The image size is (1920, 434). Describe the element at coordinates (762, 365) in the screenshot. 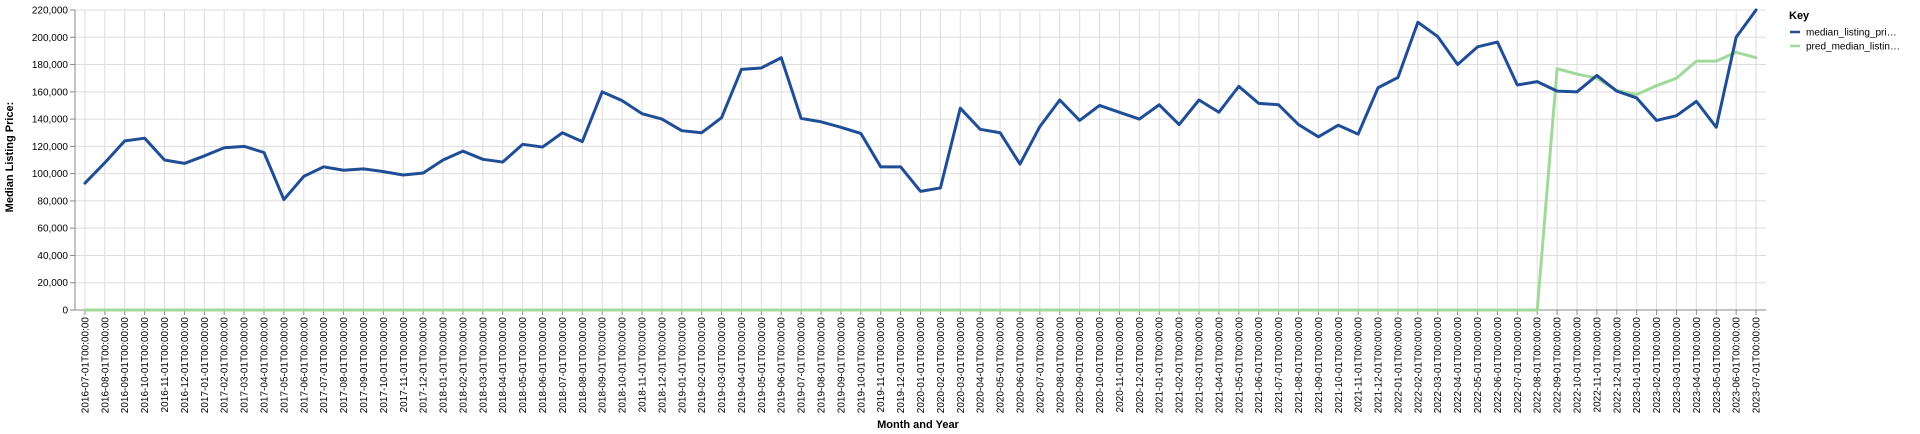

I see `x-tick-label: 2019-05-01T00:00:00` at that location.